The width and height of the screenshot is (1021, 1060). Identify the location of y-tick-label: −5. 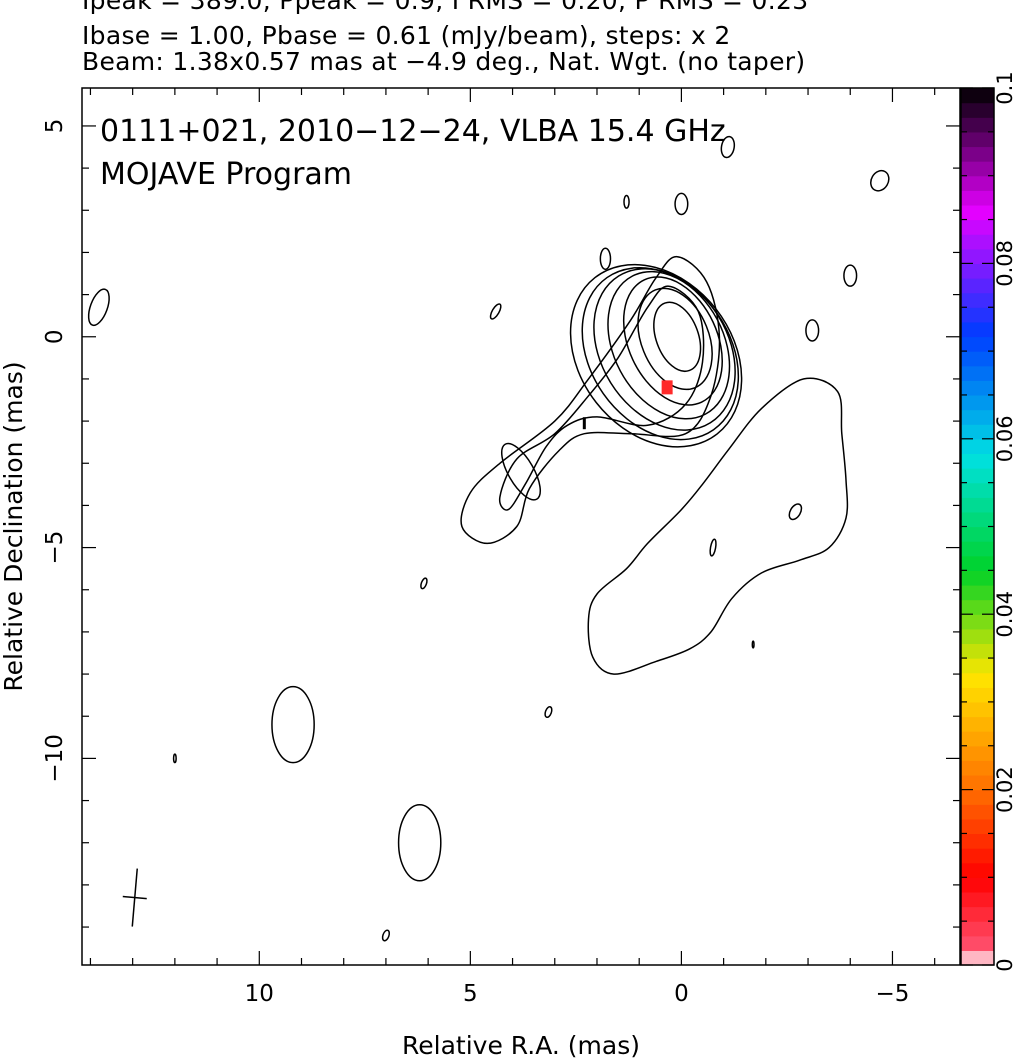
(55, 548).